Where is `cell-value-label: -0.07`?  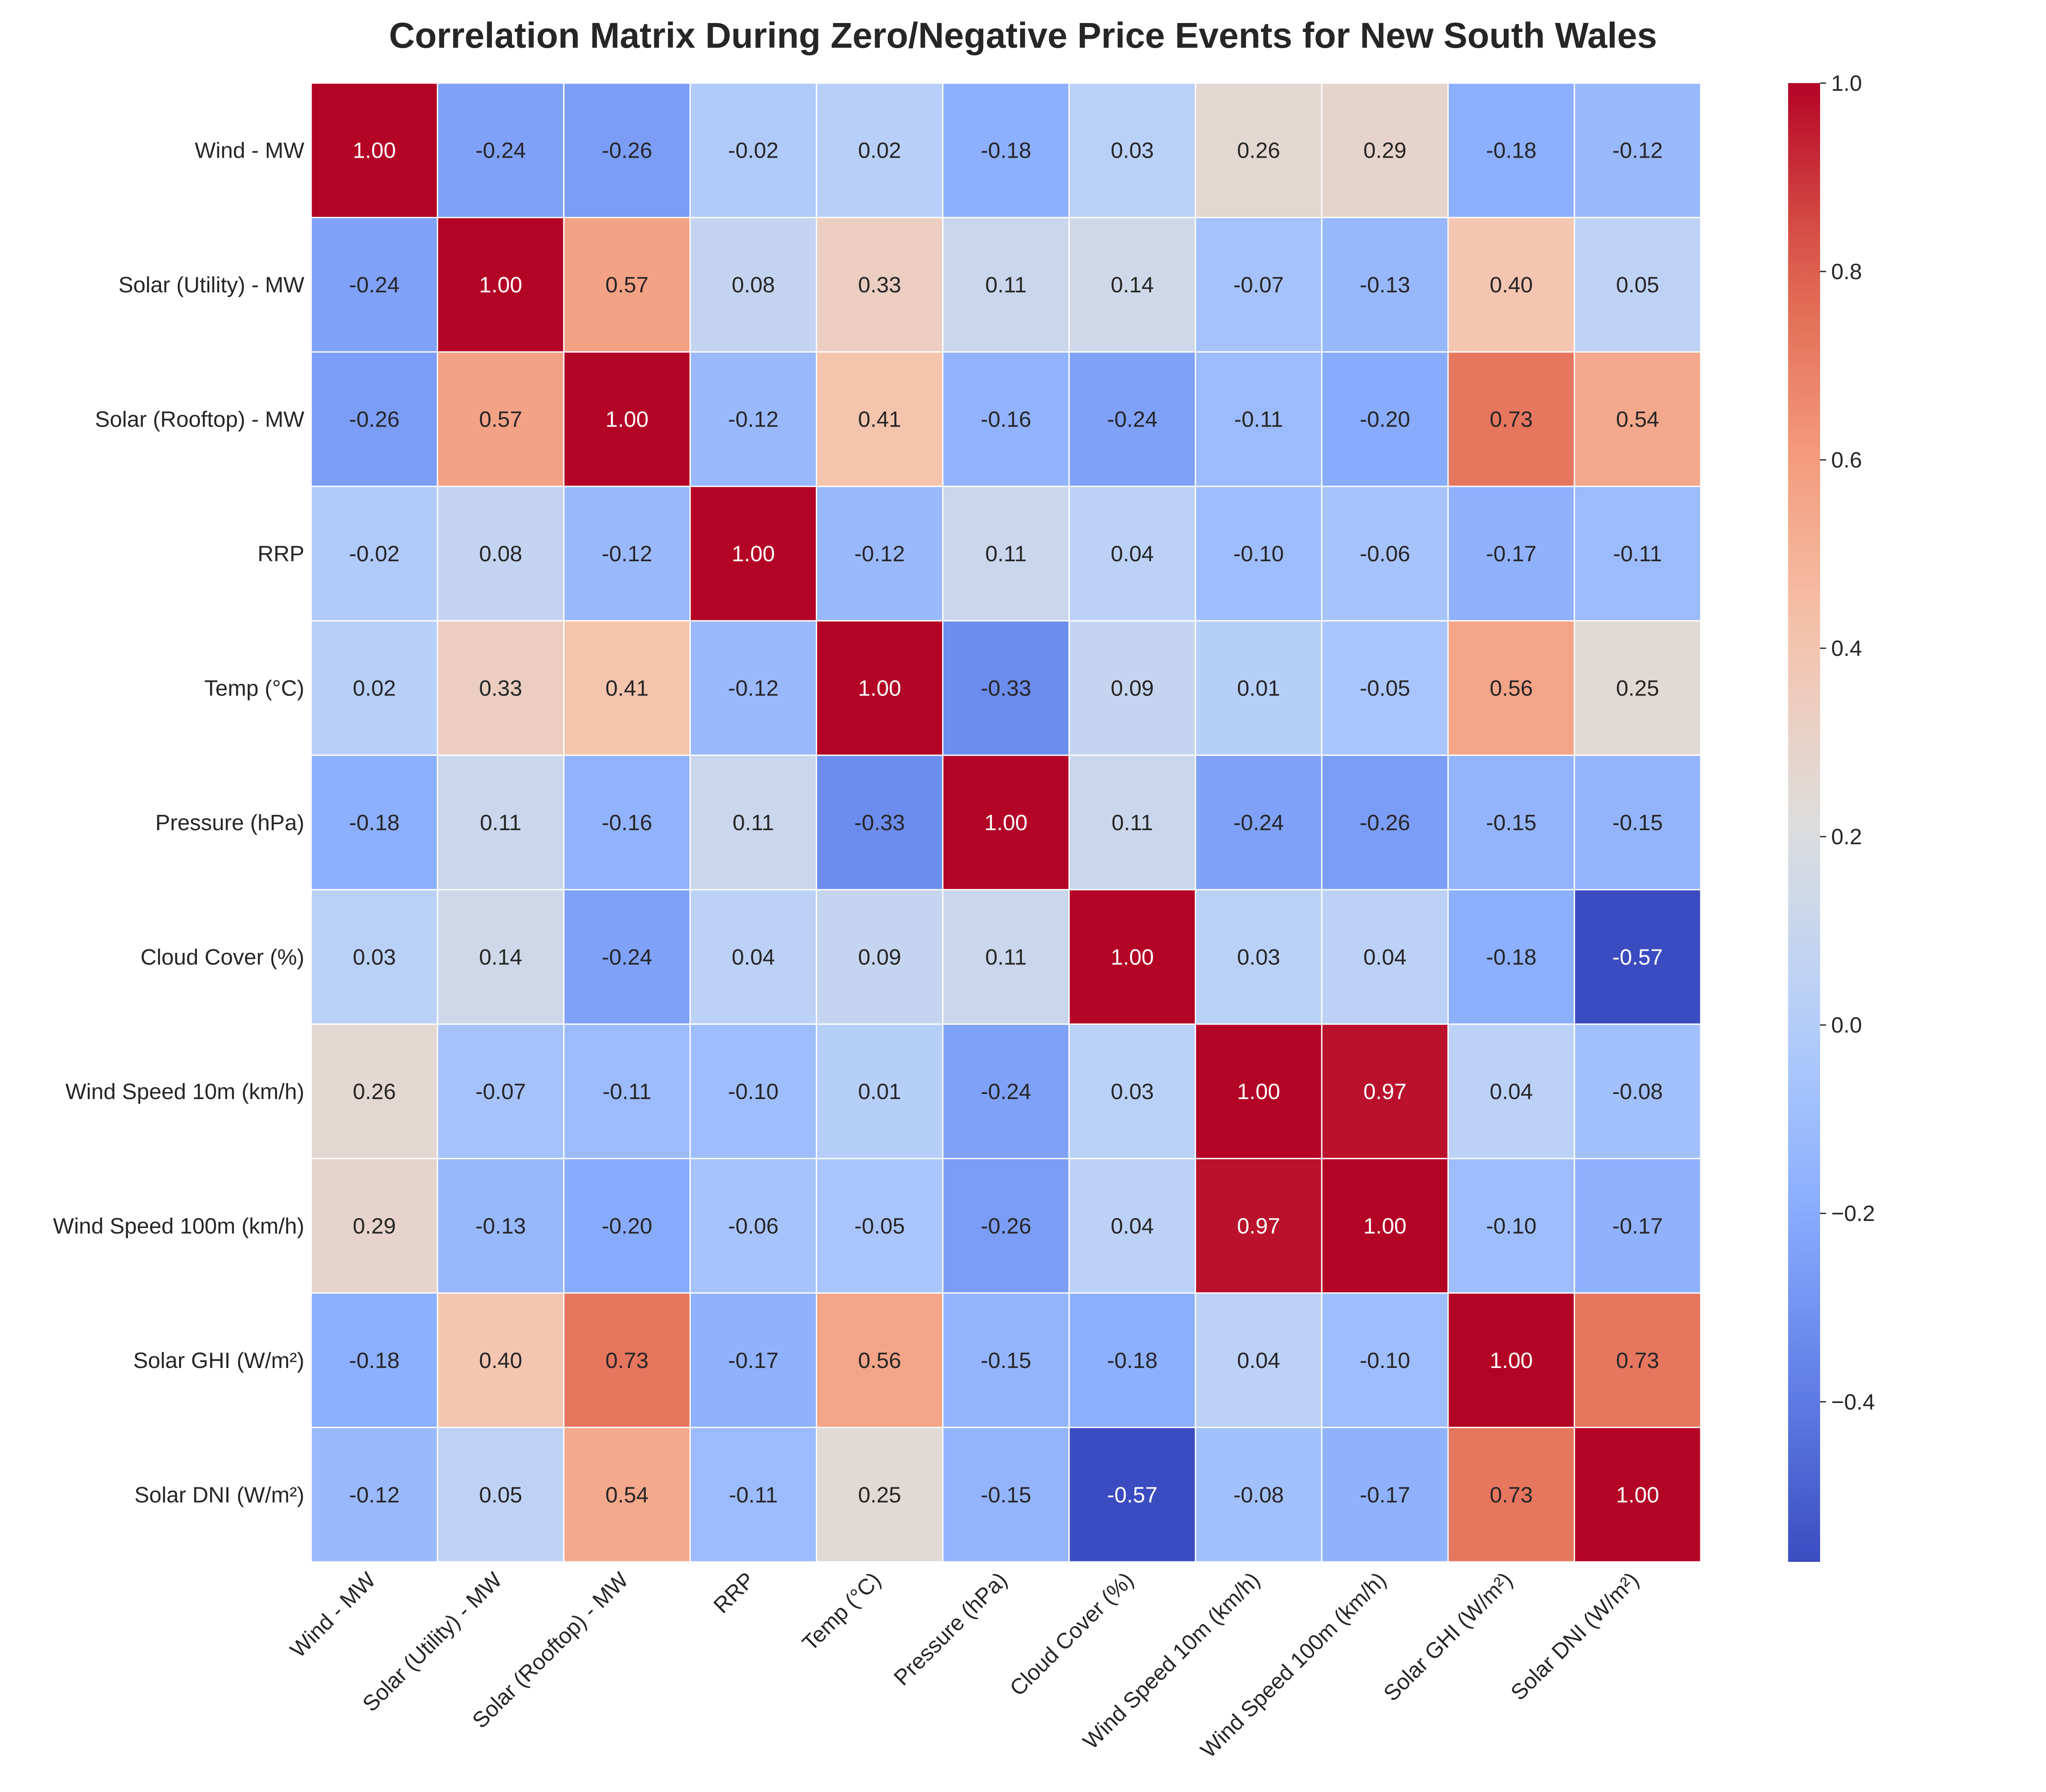 cell-value-label: -0.07 is located at coordinates (1258, 285).